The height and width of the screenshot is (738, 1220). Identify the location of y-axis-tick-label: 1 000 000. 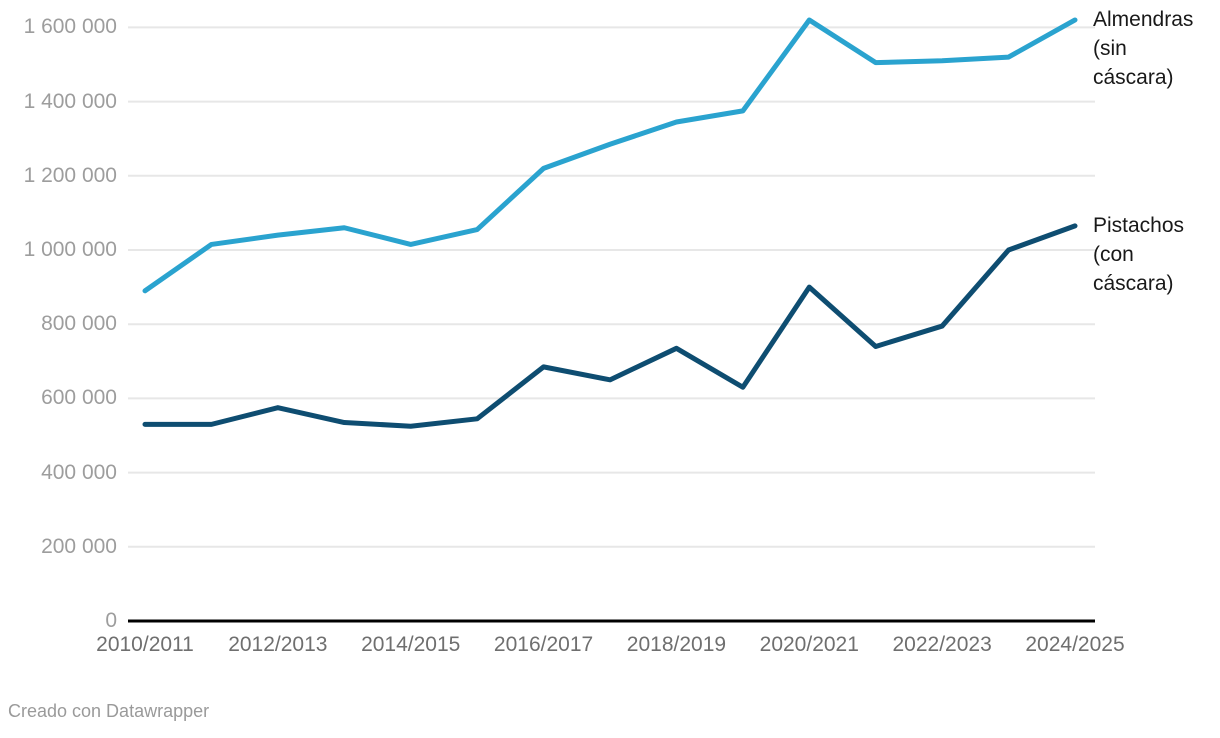
(70, 249).